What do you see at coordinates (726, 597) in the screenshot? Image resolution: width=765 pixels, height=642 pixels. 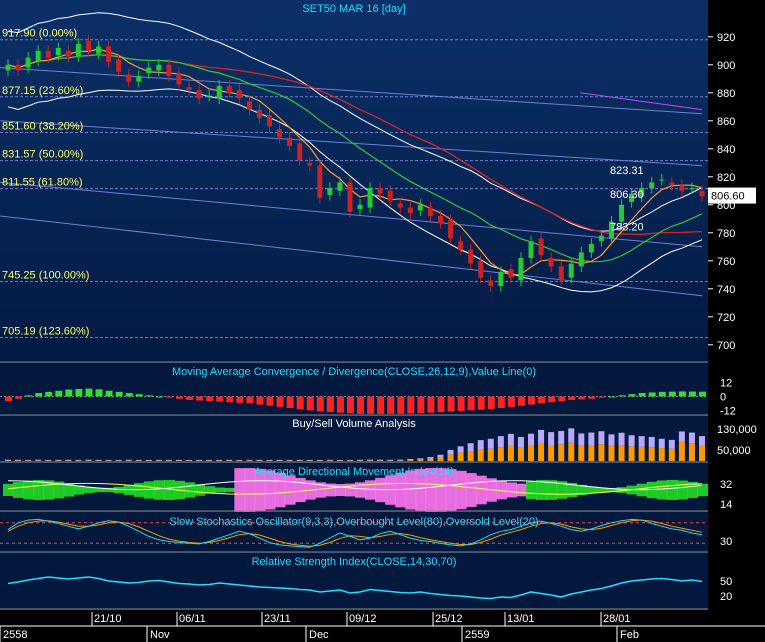 I see `rsi-tick-label: 20` at bounding box center [726, 597].